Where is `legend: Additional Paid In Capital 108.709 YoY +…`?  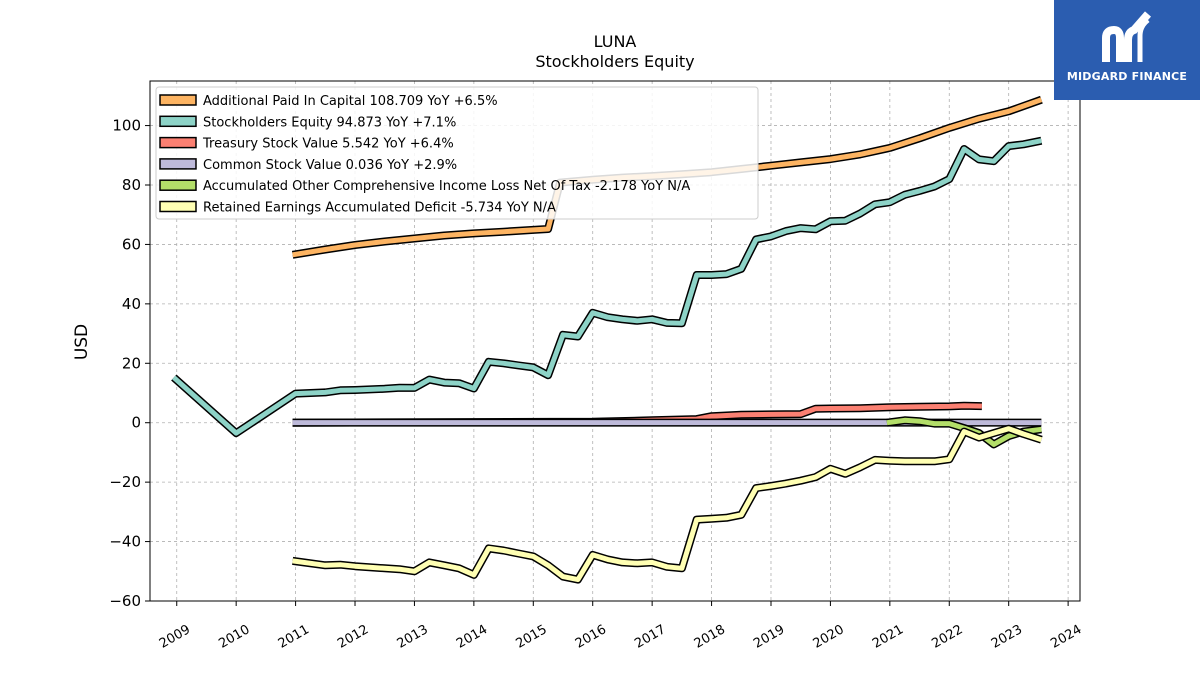
legend: Additional Paid In Capital 108.709 YoY +… is located at coordinates (457, 153).